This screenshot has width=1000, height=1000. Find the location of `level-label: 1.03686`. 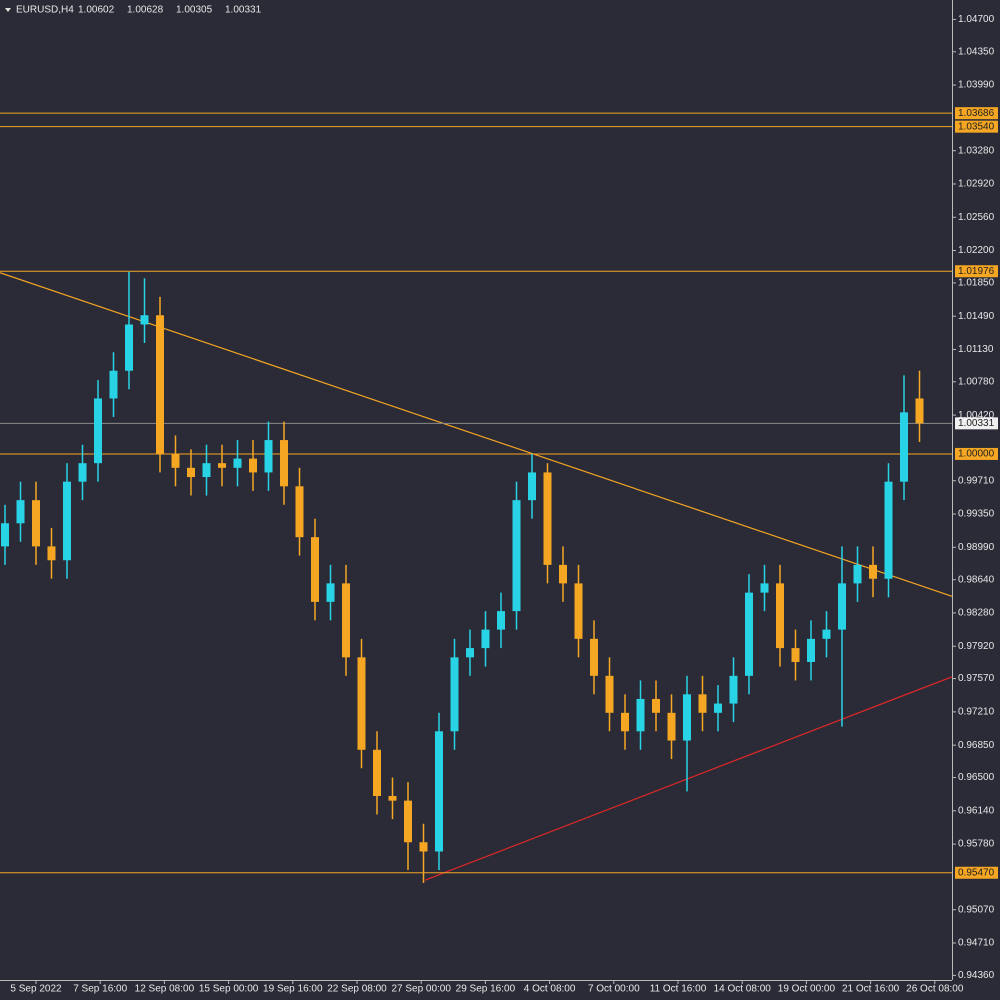

level-label: 1.03686 is located at coordinates (976, 113).